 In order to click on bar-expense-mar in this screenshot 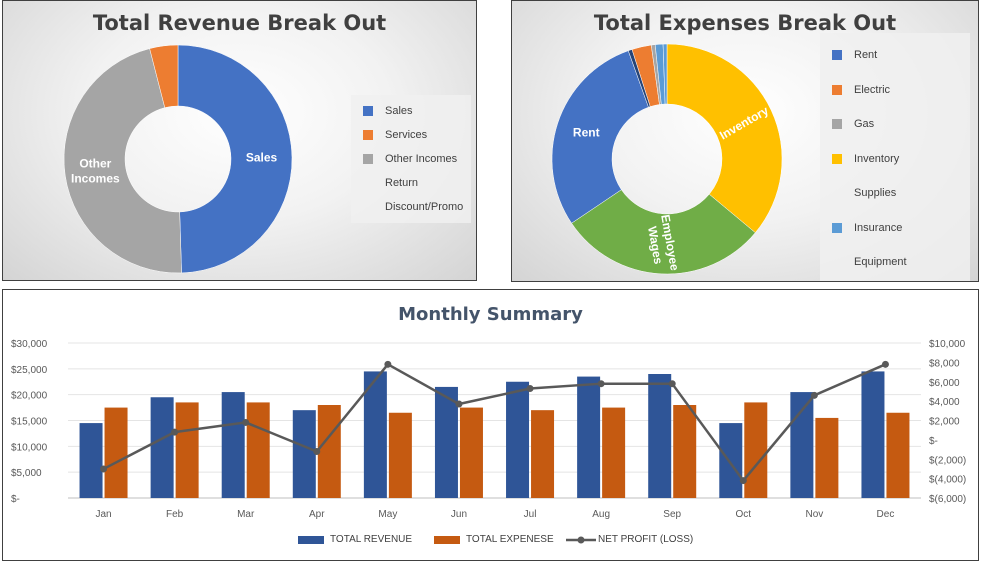, I will do `click(258, 450)`.